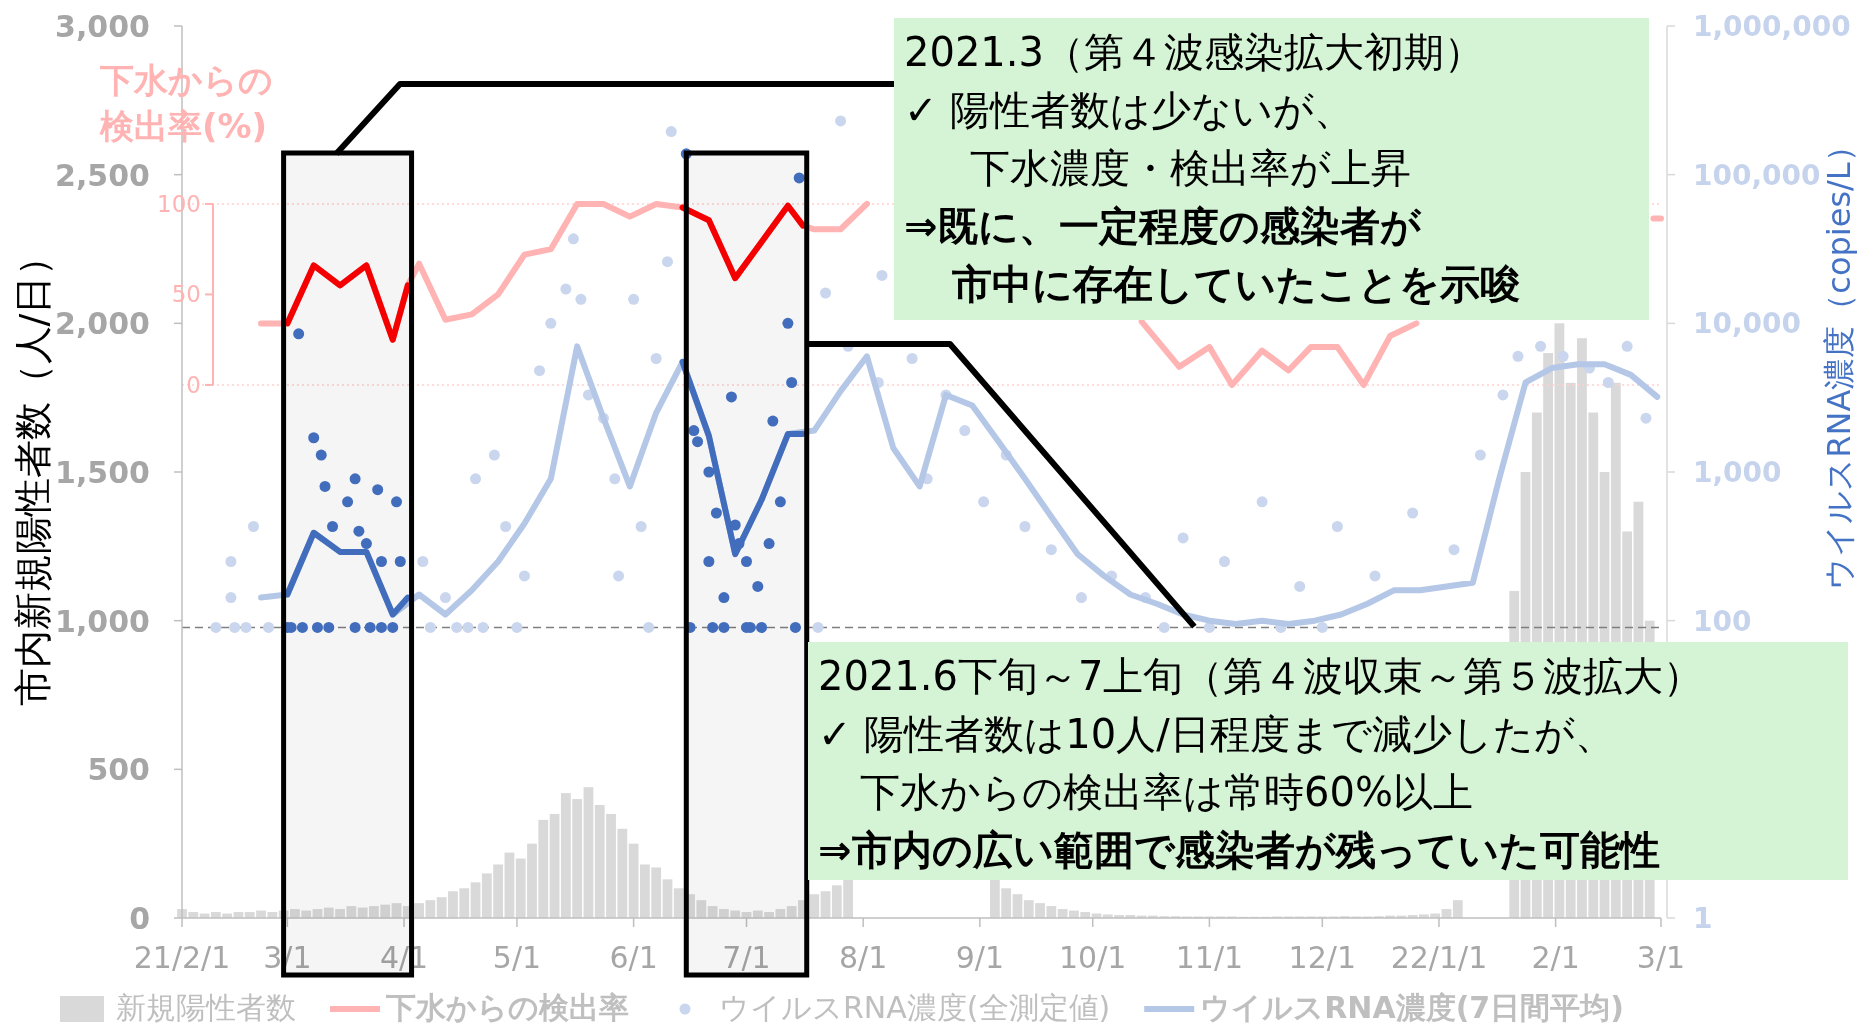 The image size is (1874, 1036). What do you see at coordinates (895, 1007) in the screenshot?
I see `legend-item: ウイルスRNA濃度(全測定値)` at bounding box center [895, 1007].